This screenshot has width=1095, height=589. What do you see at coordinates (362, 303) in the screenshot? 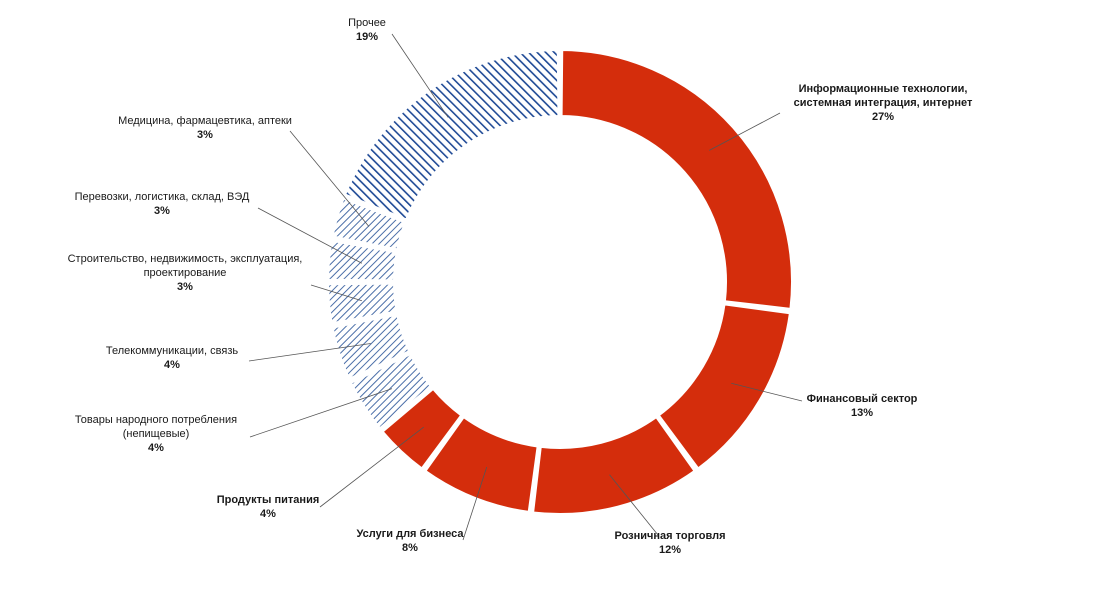
I see `slice-строительство-недвижимость-эксплуатация-проектирование` at bounding box center [362, 303].